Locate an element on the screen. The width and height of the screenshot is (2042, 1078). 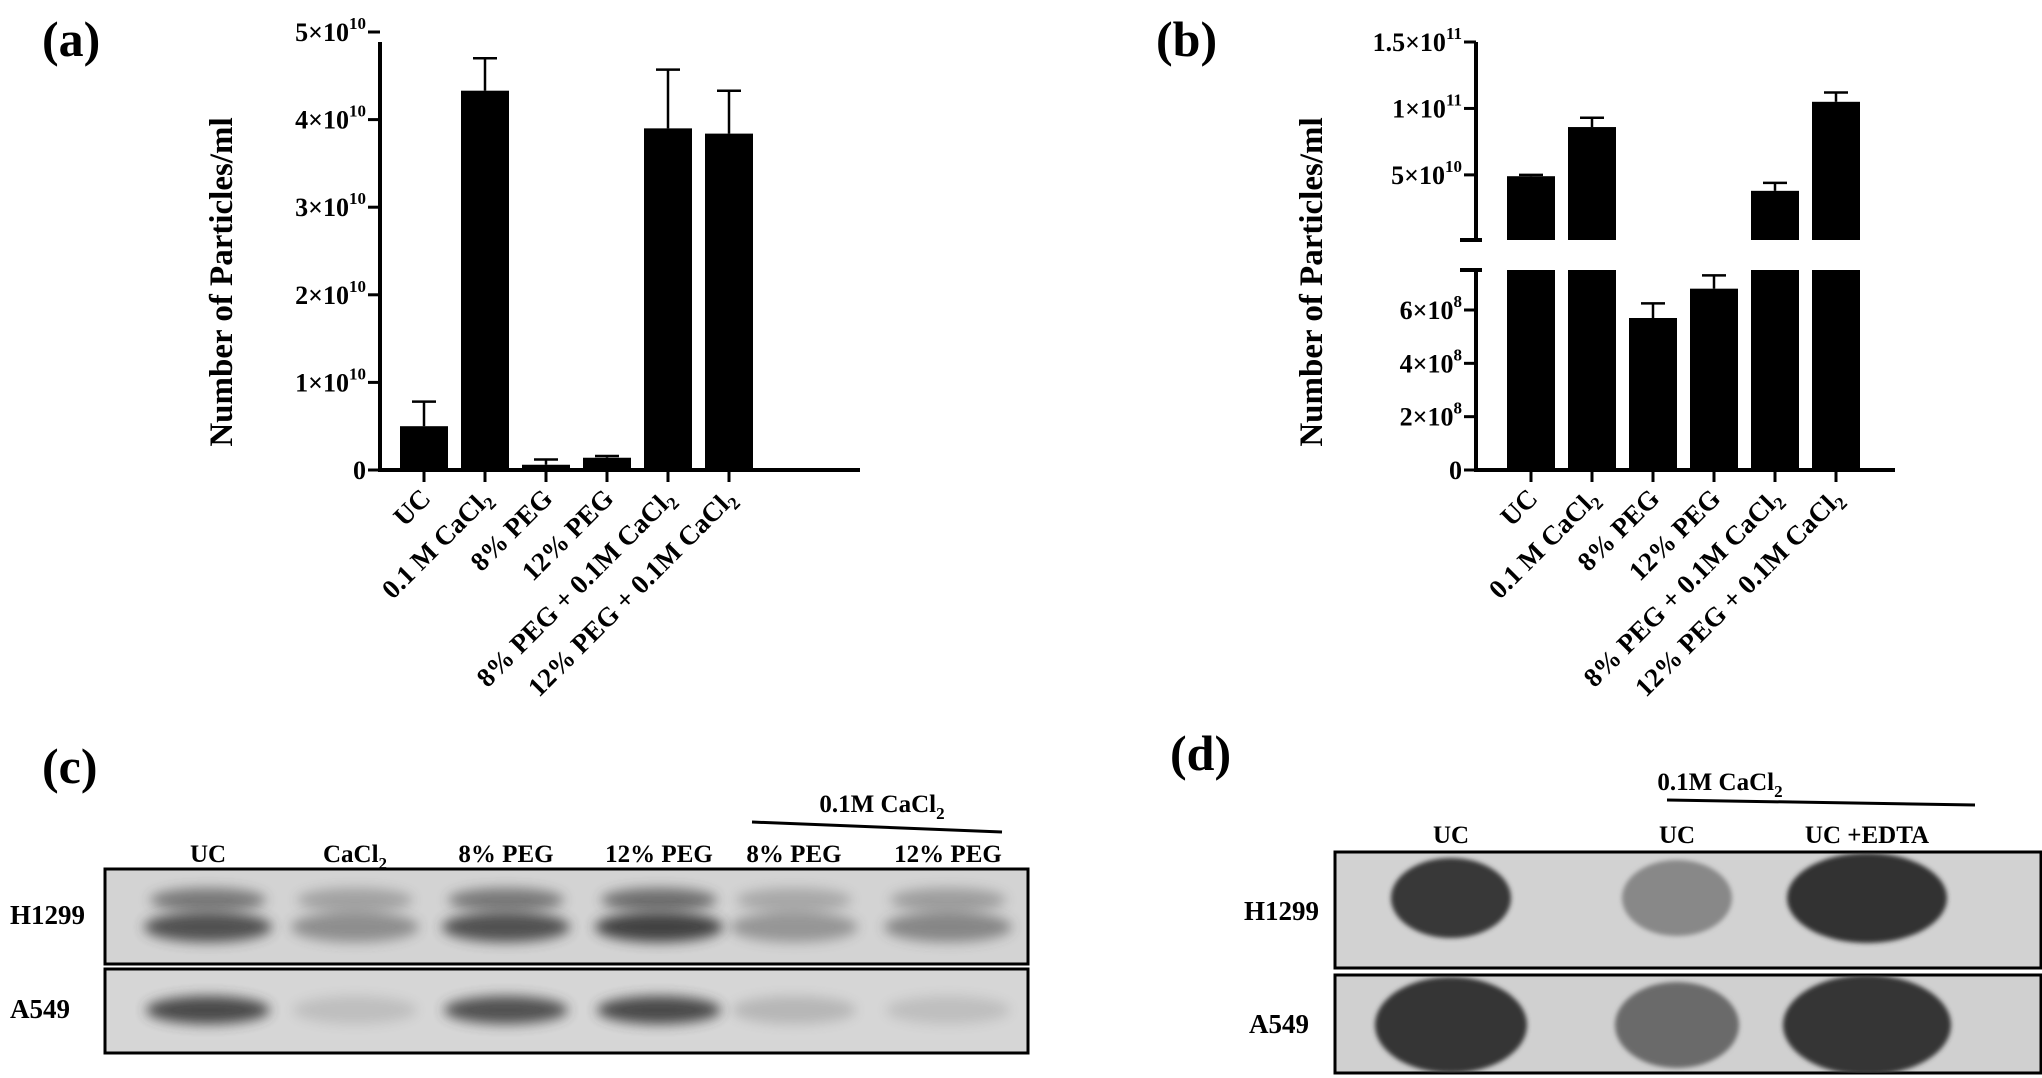
row-label-c-h1299: H1299 is located at coordinates (47, 915).